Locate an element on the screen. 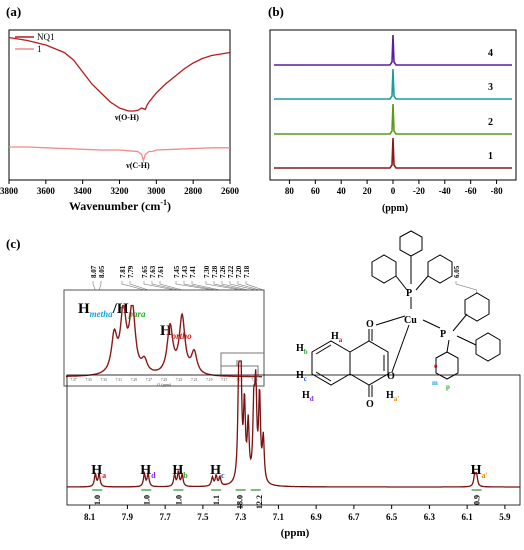 This screenshot has width=524, height=550. nmr-peak-label: 7.45 is located at coordinates (177, 271).